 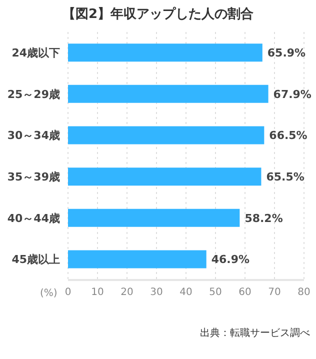 I want to click on data-label: 67.9%, so click(x=292, y=94).